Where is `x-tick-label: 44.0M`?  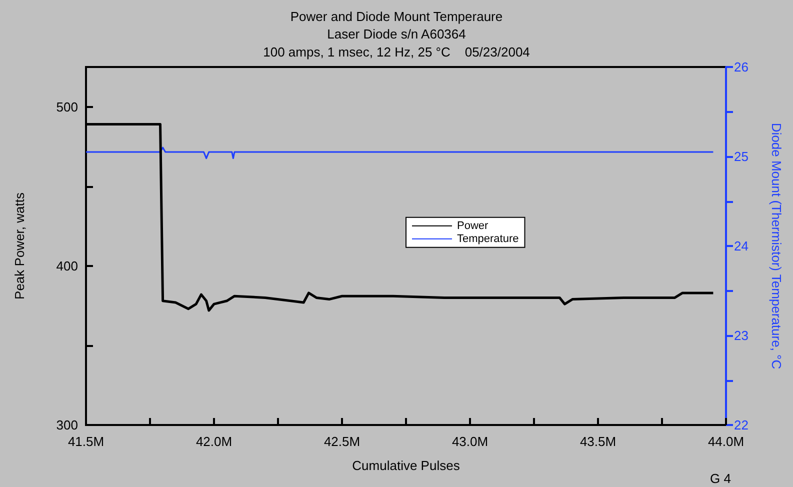 x-tick-label: 44.0M is located at coordinates (726, 441).